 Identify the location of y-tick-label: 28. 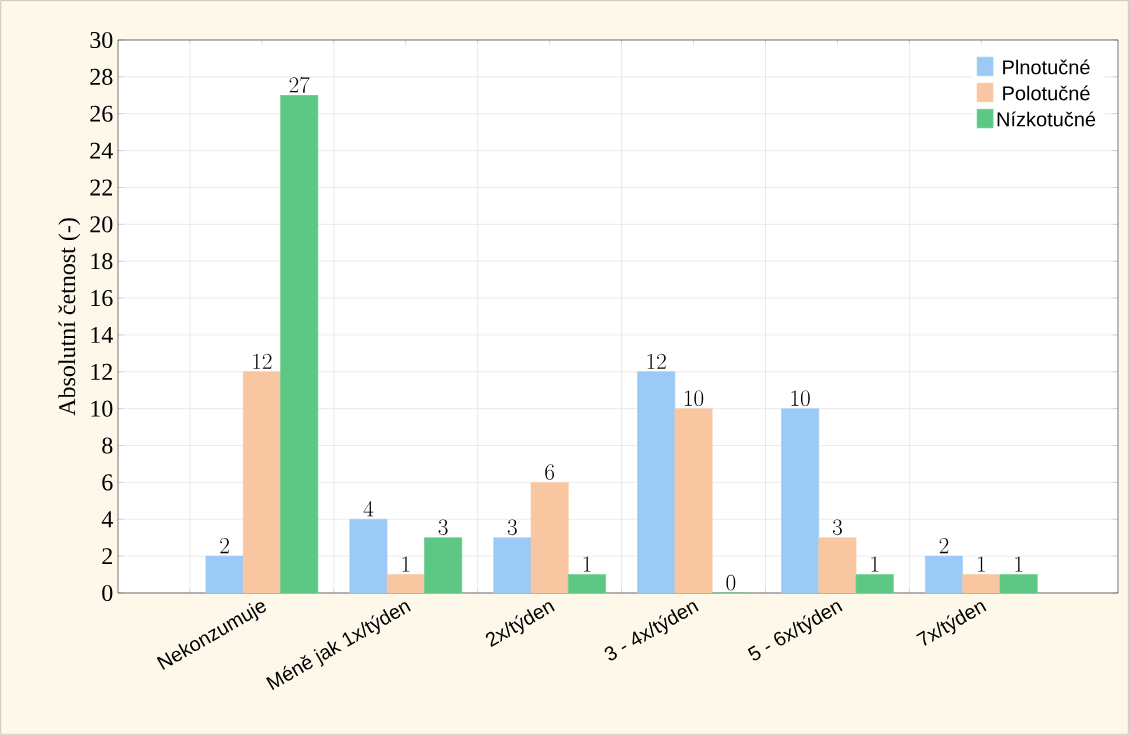
(101, 76).